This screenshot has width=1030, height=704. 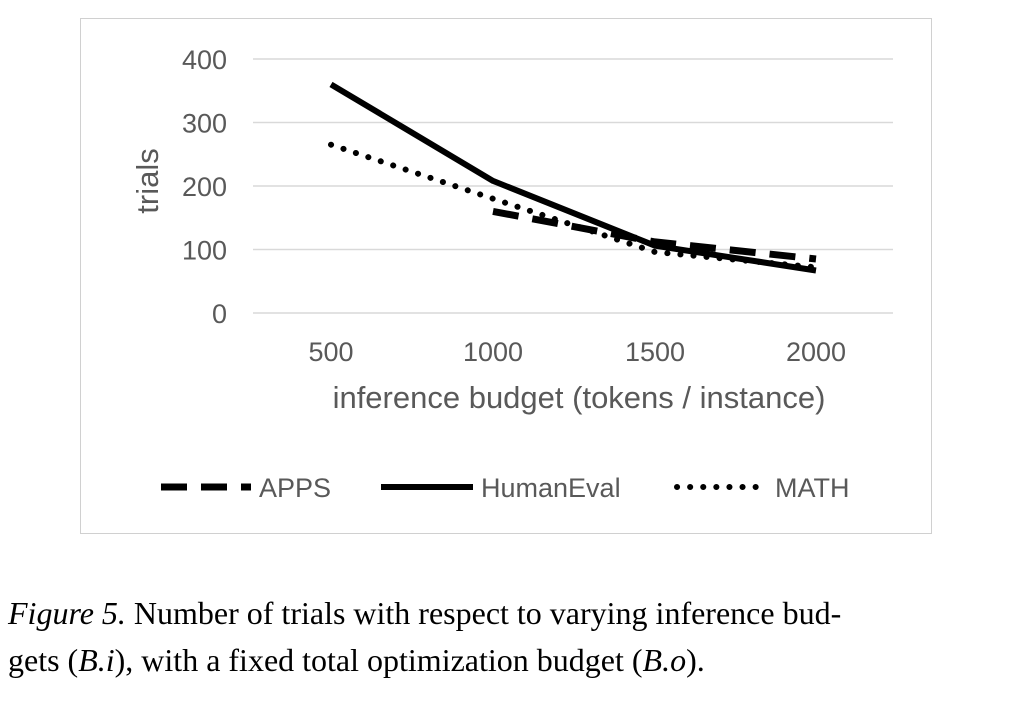 I want to click on y-tick-label: 400, so click(x=204, y=60).